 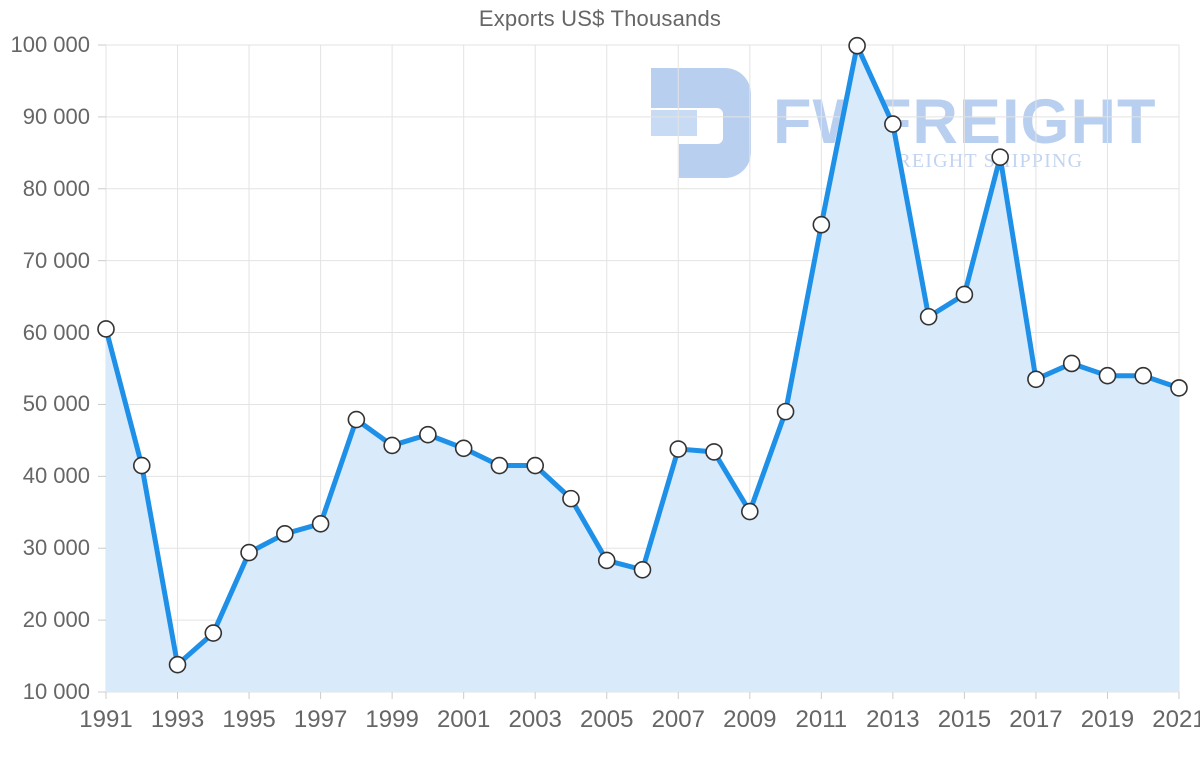 What do you see at coordinates (56, 404) in the screenshot?
I see `y-axis-tick-label: 50 000` at bounding box center [56, 404].